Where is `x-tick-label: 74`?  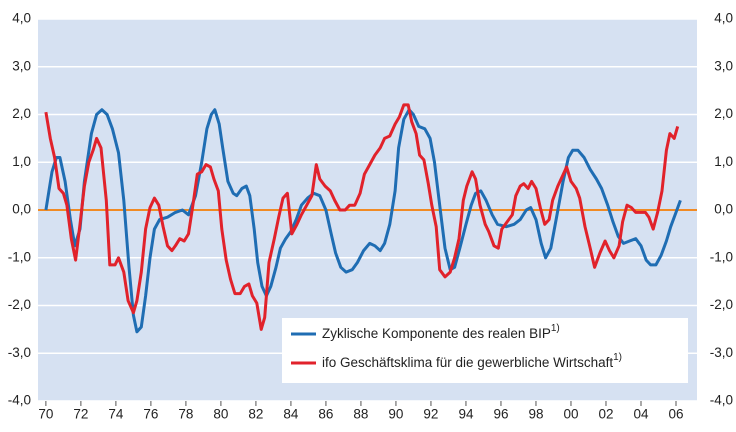
x-tick-label: 74 is located at coordinates (116, 414).